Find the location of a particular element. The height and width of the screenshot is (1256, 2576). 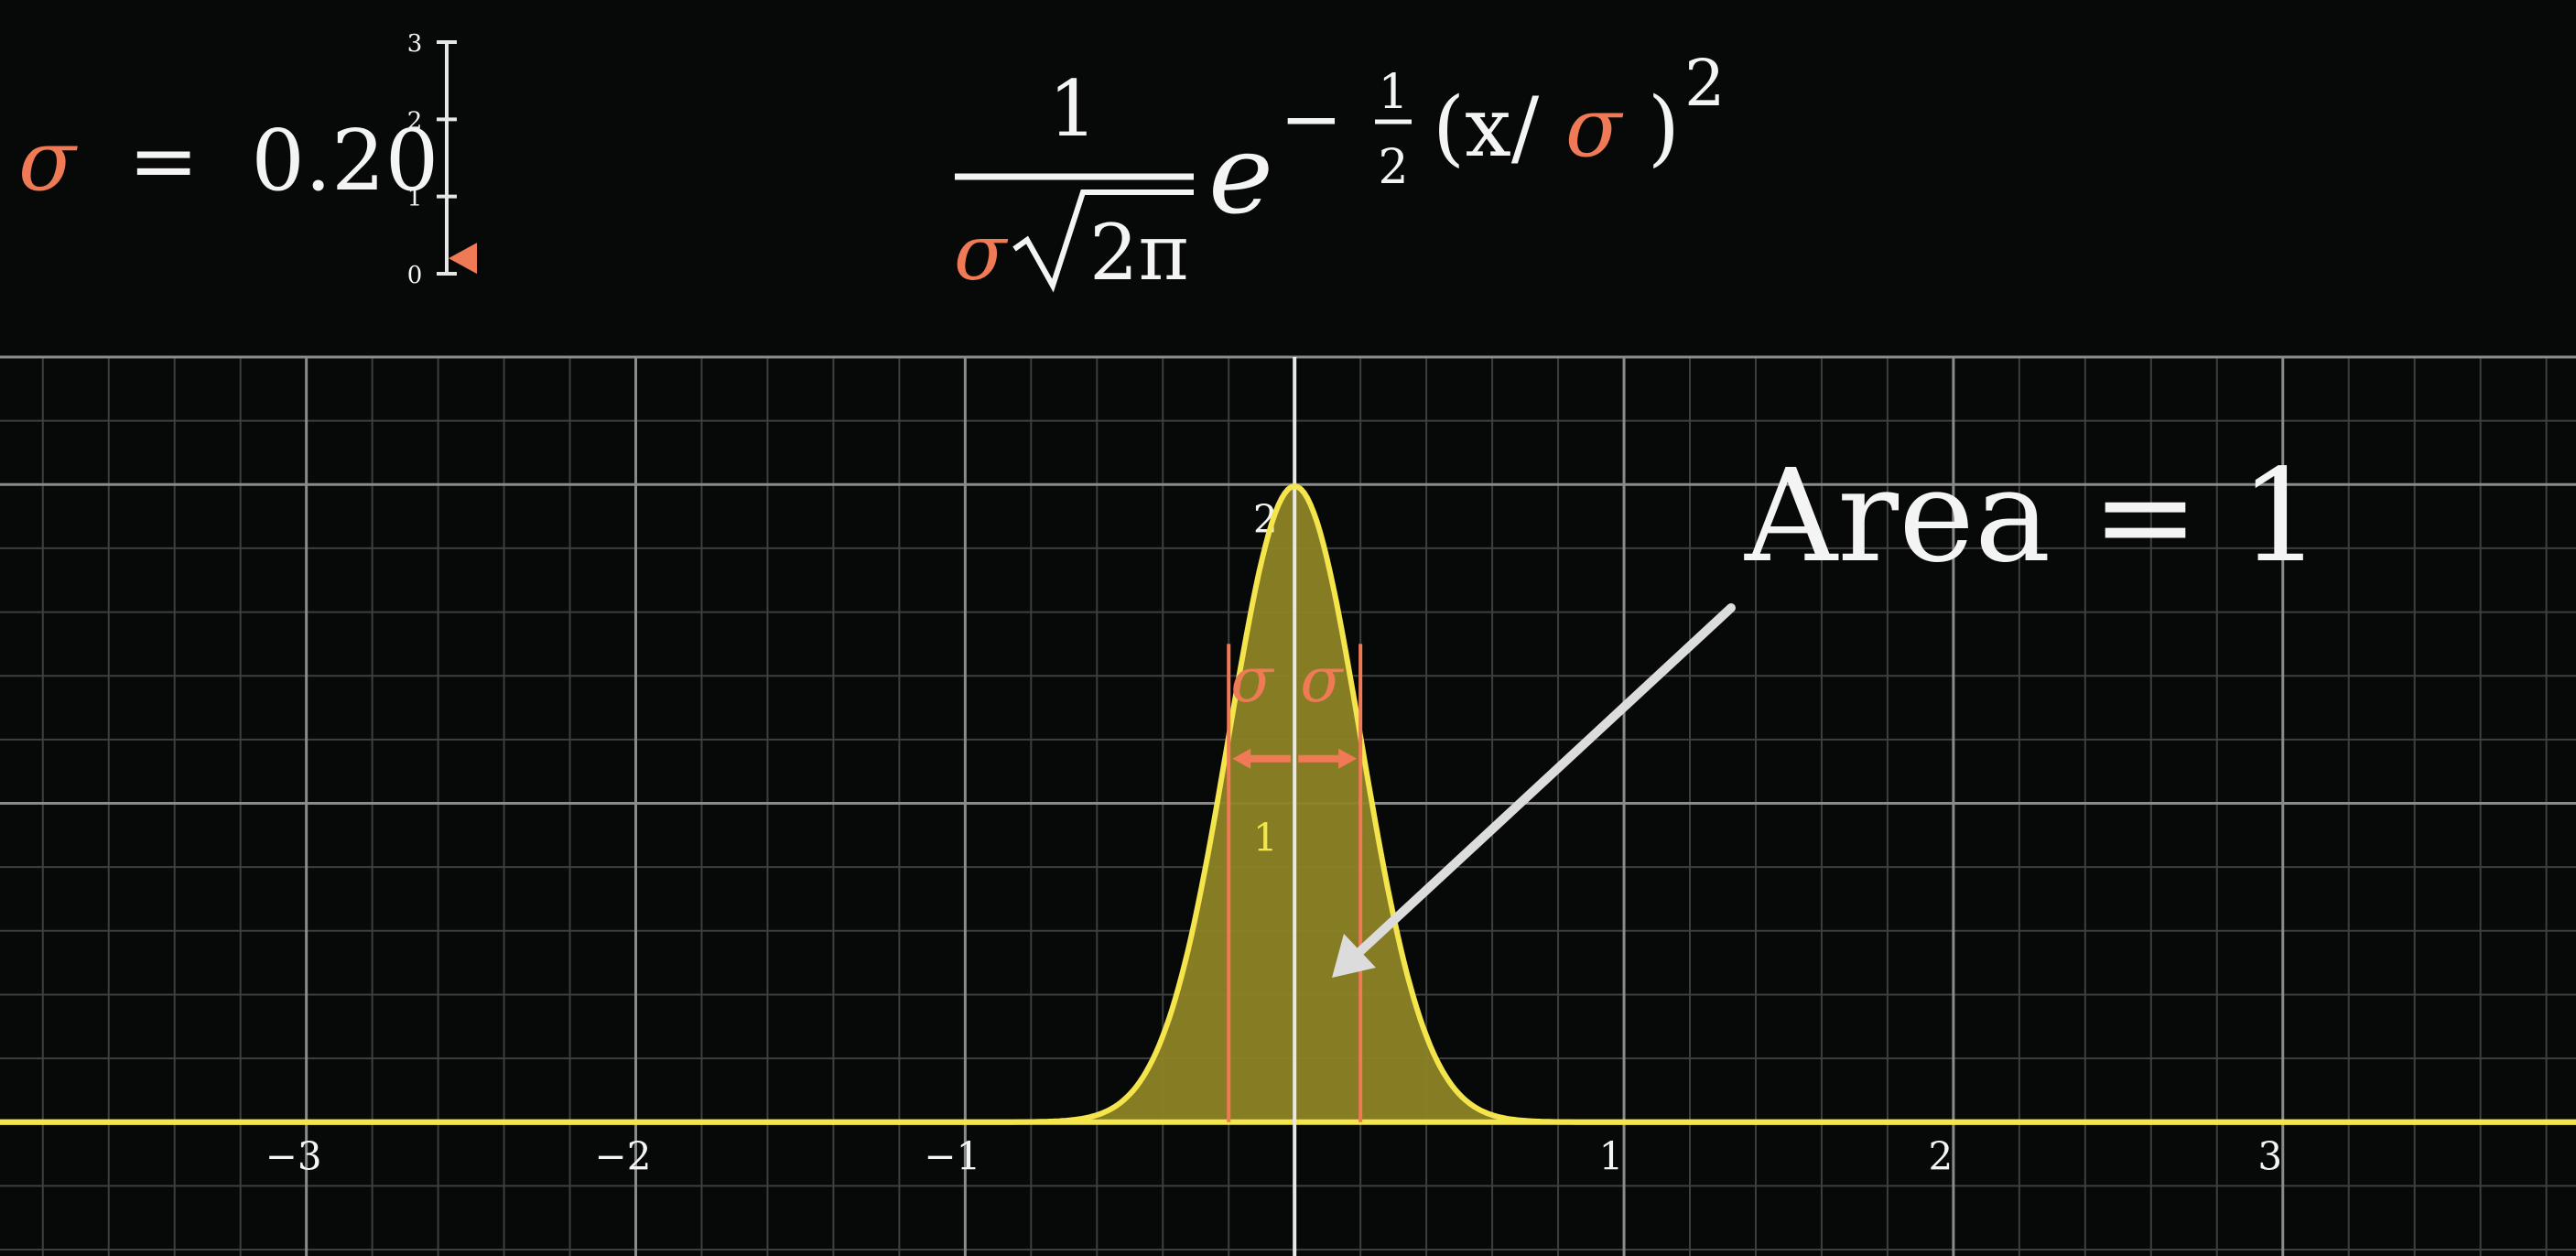

sigma-label-right: σ is located at coordinates (1322, 680).